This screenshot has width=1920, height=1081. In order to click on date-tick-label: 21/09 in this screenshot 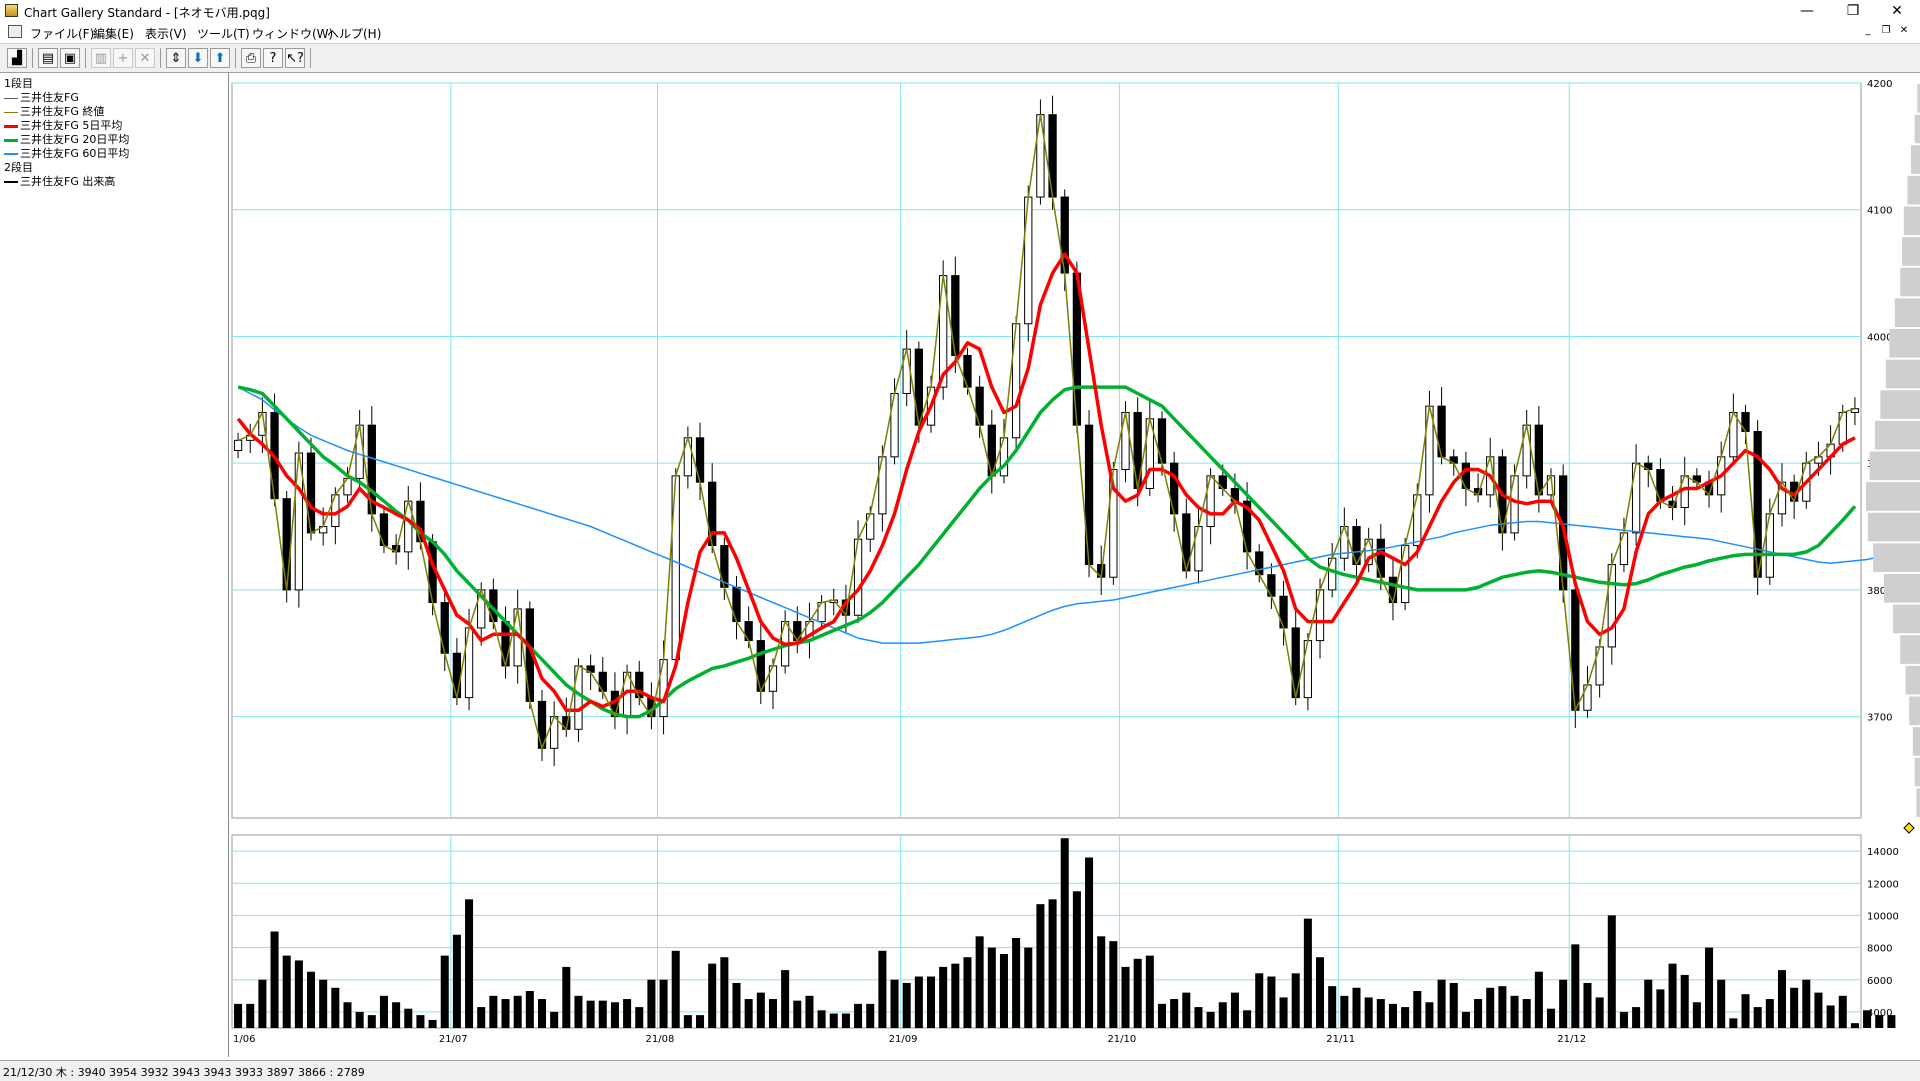, I will do `click(903, 1039)`.